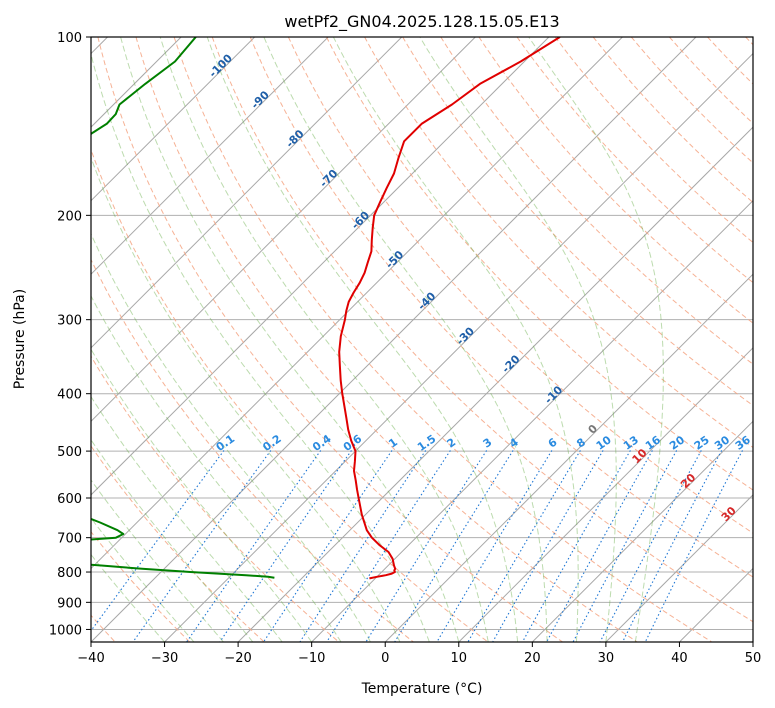 This screenshot has width=775, height=708. Describe the element at coordinates (69, 499) in the screenshot. I see `y-tick-label: 600` at that location.